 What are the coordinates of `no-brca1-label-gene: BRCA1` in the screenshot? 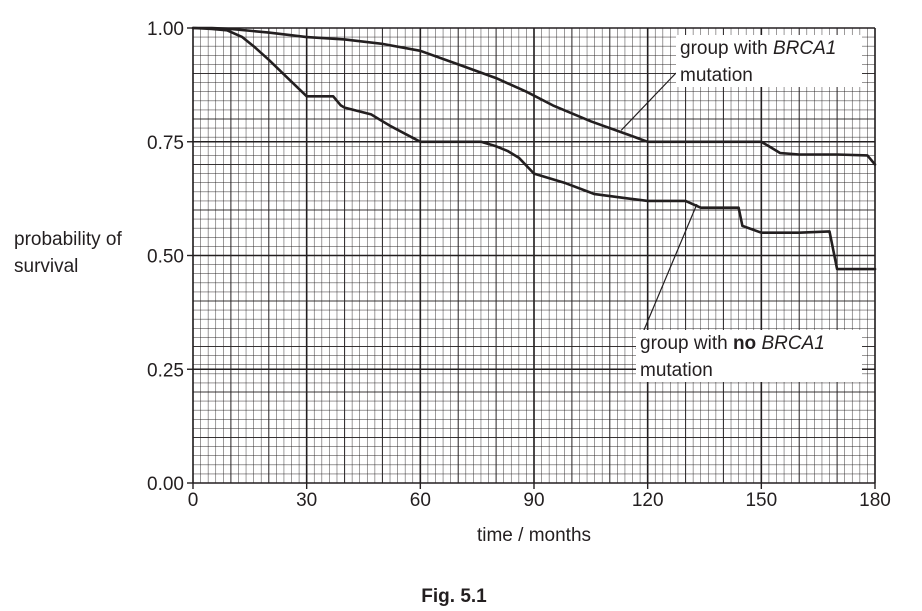 It's located at (792, 343).